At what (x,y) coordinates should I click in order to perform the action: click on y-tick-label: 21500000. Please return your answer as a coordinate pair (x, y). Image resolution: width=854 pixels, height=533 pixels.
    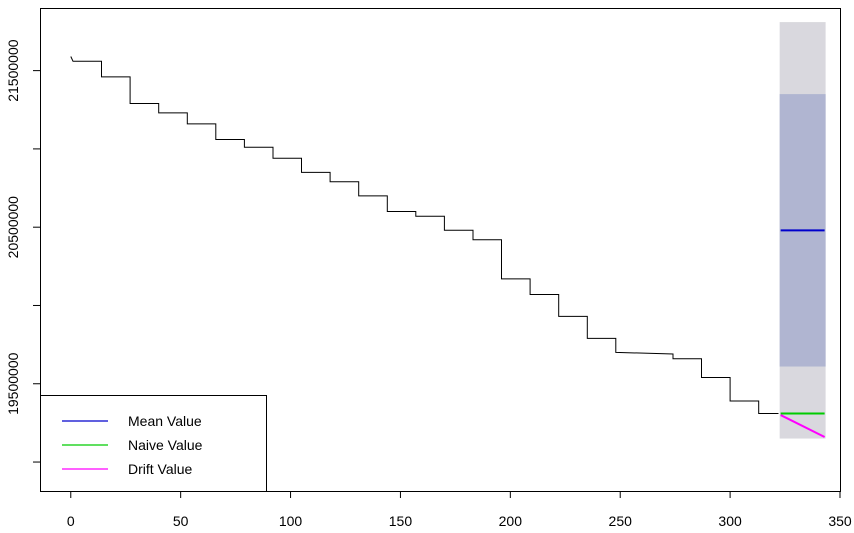
    Looking at the image, I should click on (13, 70).